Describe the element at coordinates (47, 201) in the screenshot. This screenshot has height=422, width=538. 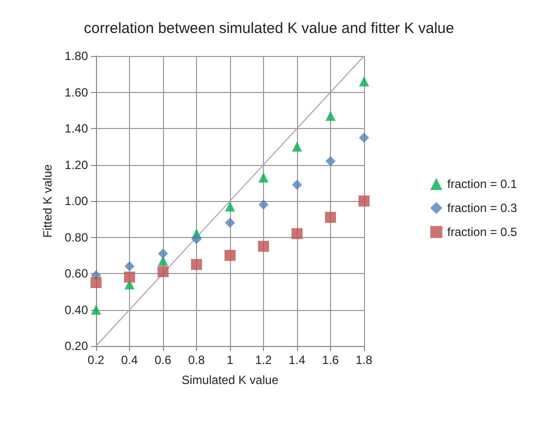
I see `y-axis-title: Fitted K value` at that location.